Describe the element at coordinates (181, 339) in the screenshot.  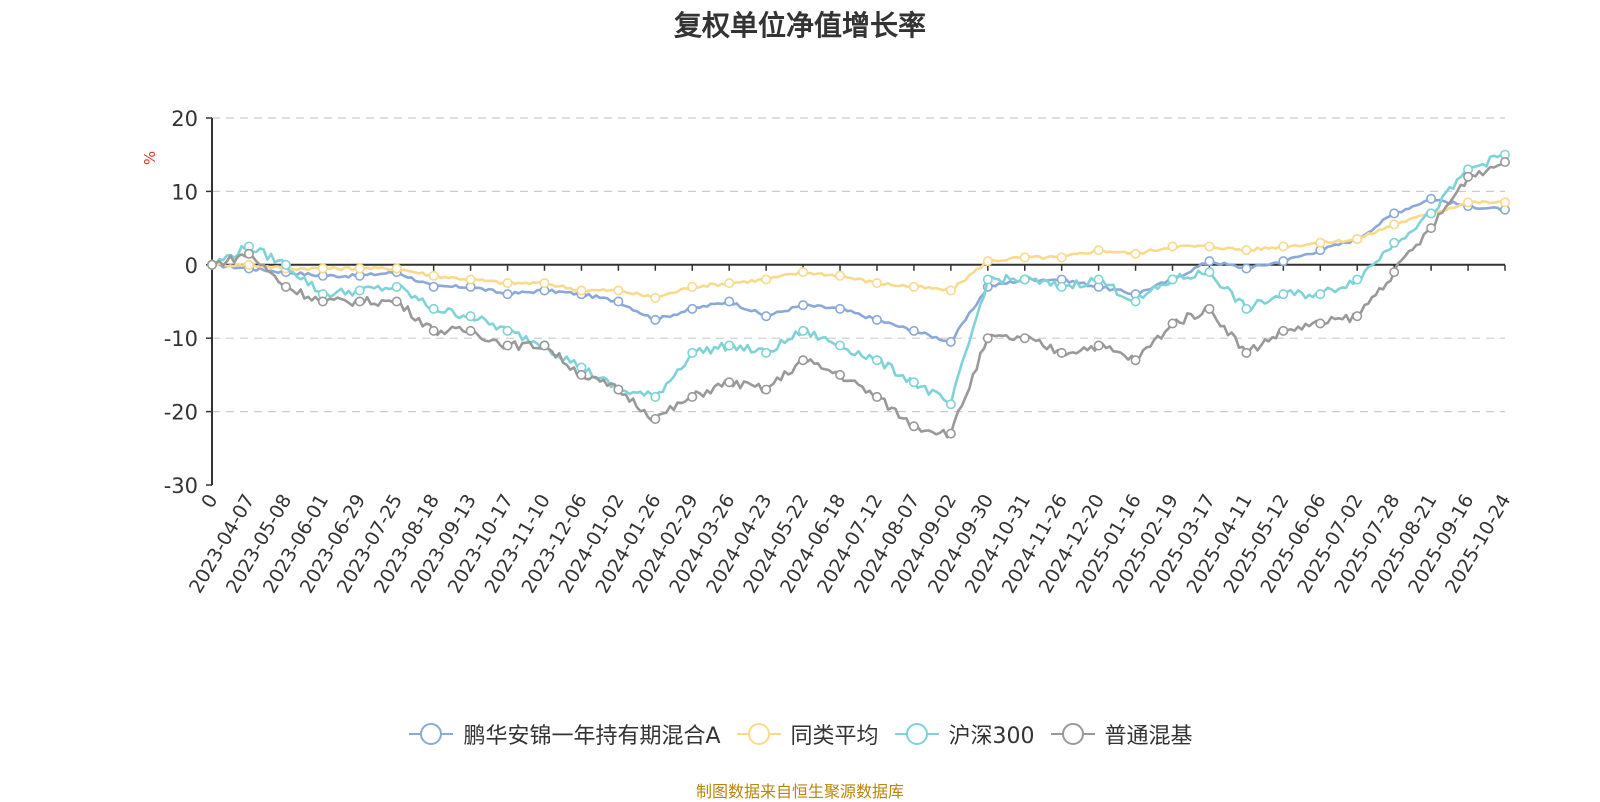
I see `y-tick-label: -10` at that location.